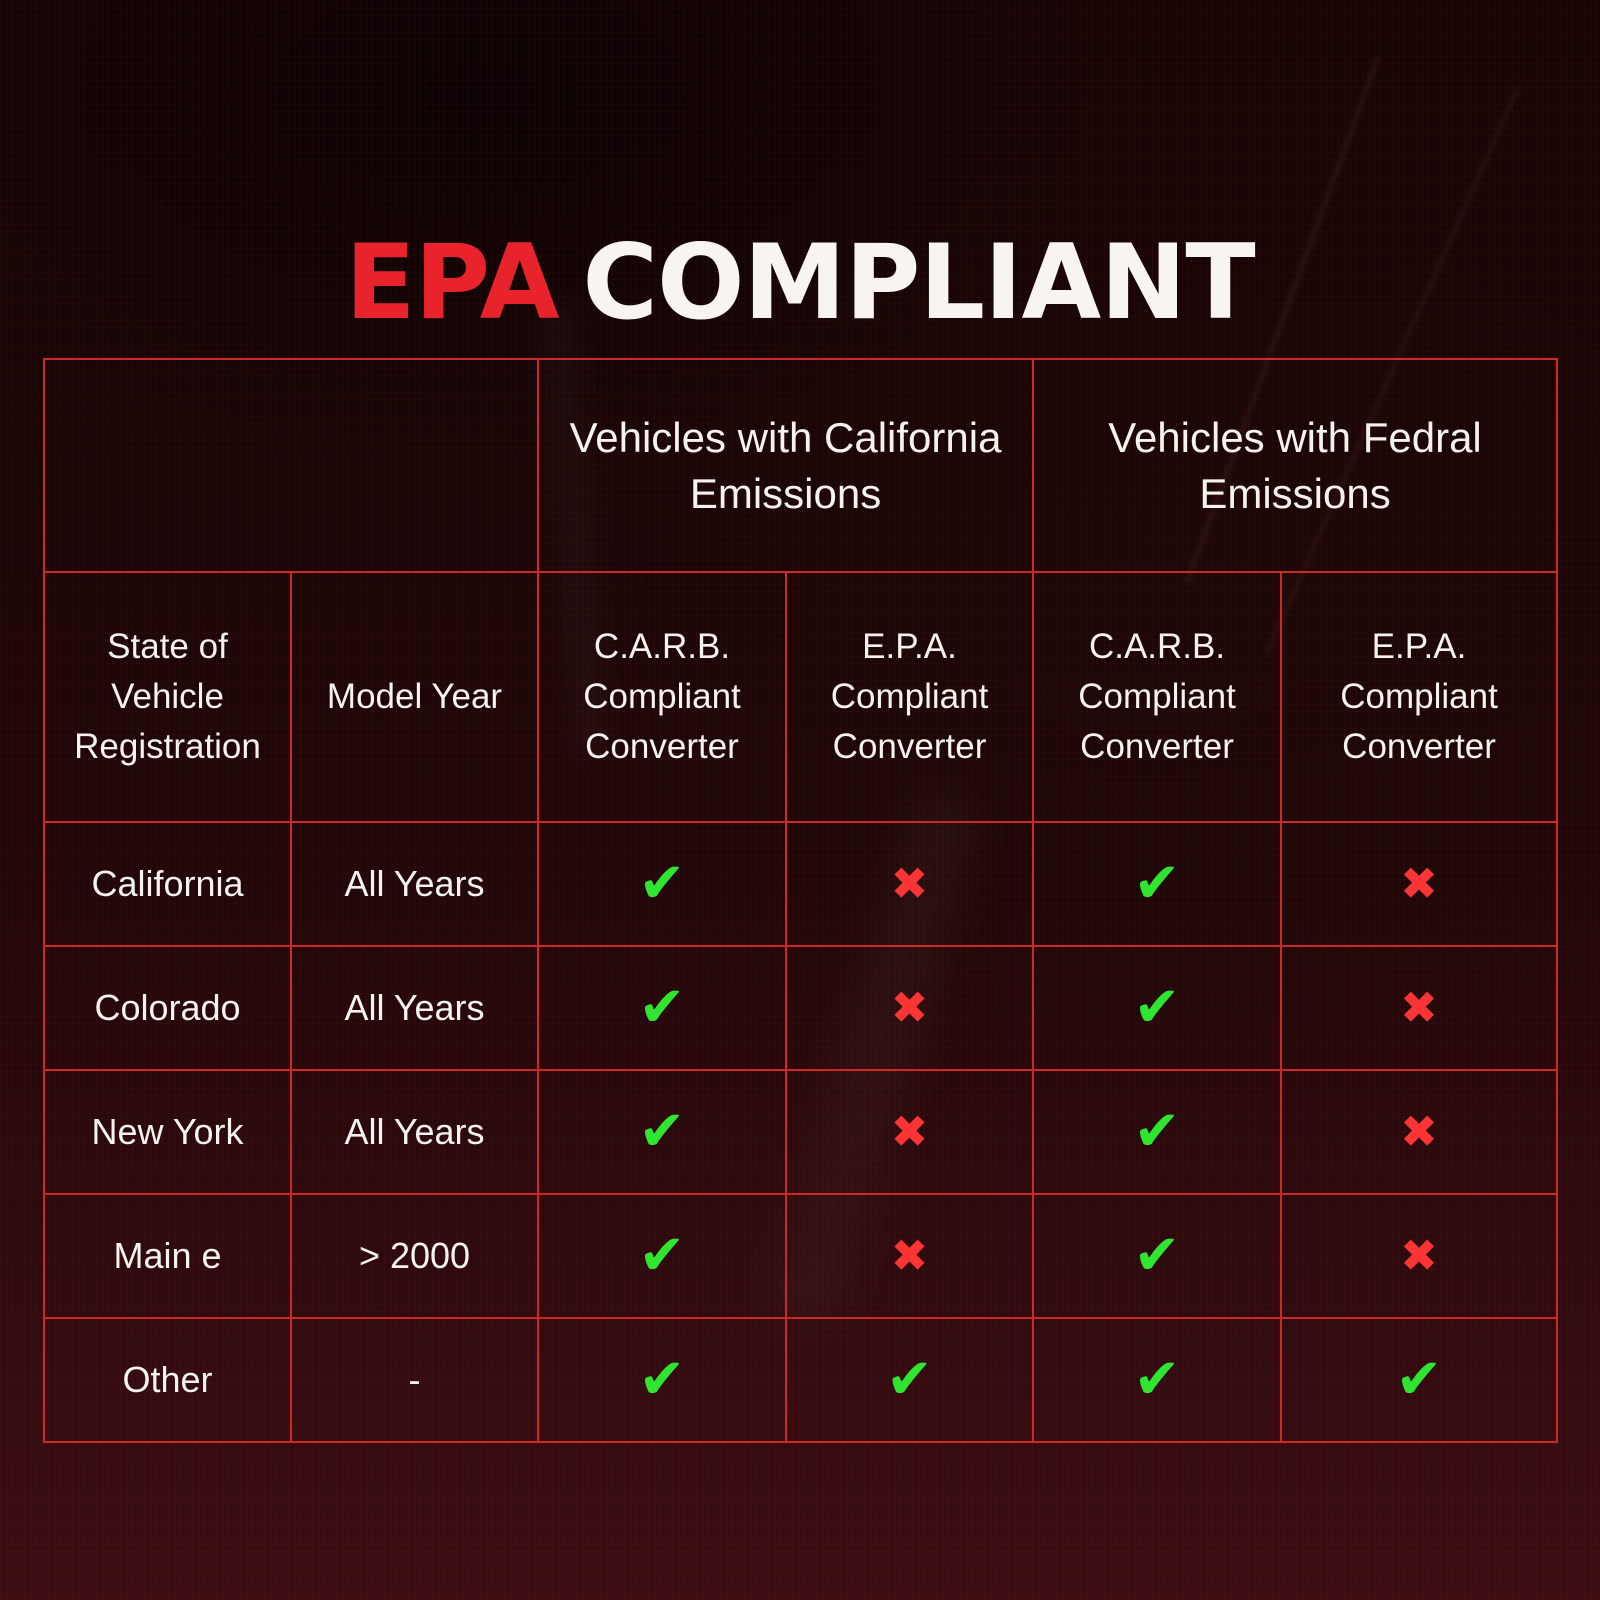  I want to click on page-title: EPA COMPLIANT, so click(800, 283).